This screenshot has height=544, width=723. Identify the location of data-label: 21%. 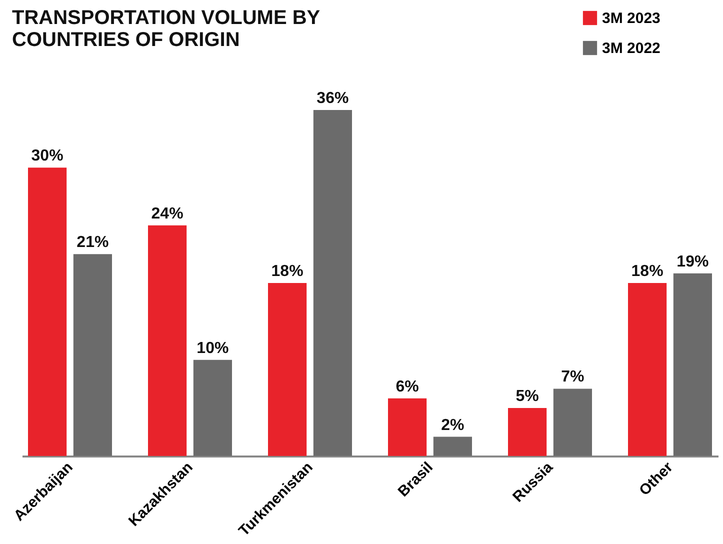
(92, 243).